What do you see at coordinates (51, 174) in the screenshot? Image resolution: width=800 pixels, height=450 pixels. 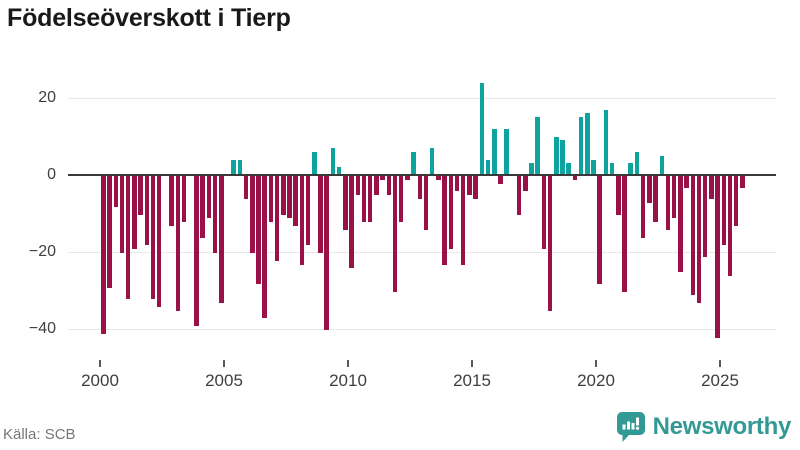 I see `y-axis-label: 0` at bounding box center [51, 174].